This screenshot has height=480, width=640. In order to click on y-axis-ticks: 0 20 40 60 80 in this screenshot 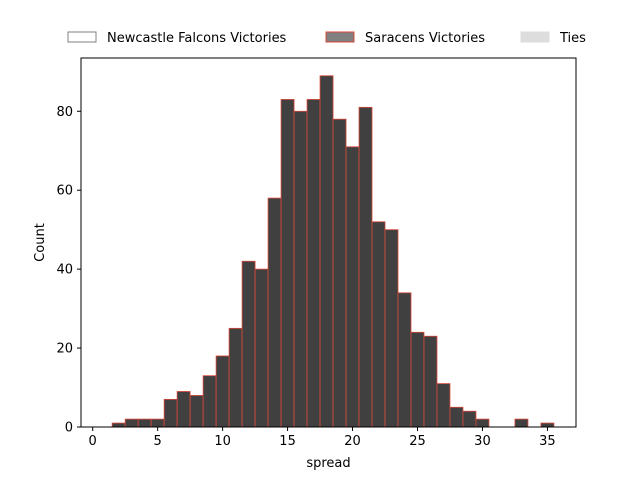, I will do `click(68, 270)`.